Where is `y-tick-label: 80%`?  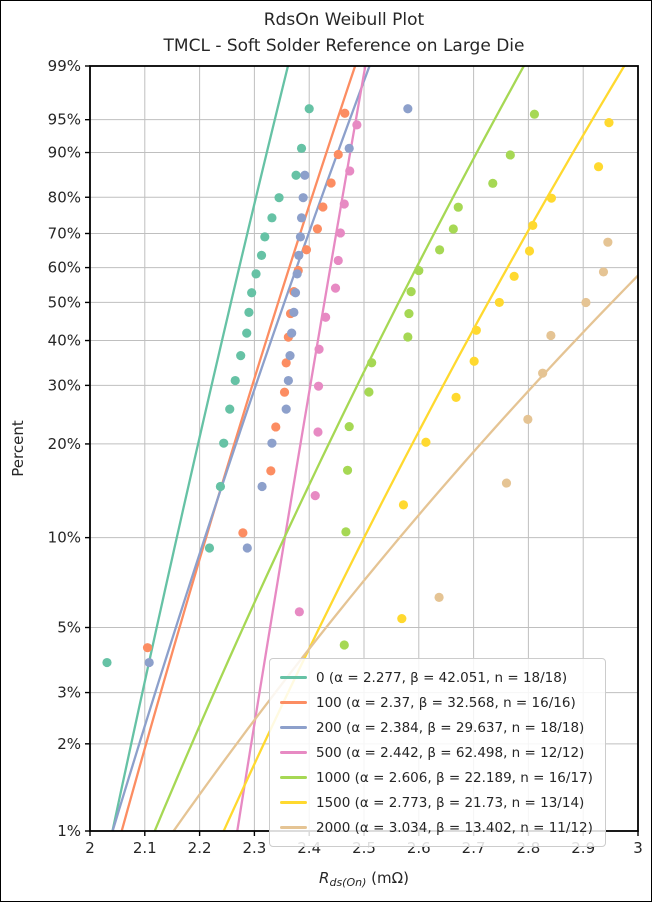
y-tick-label: 80% is located at coordinates (64, 197).